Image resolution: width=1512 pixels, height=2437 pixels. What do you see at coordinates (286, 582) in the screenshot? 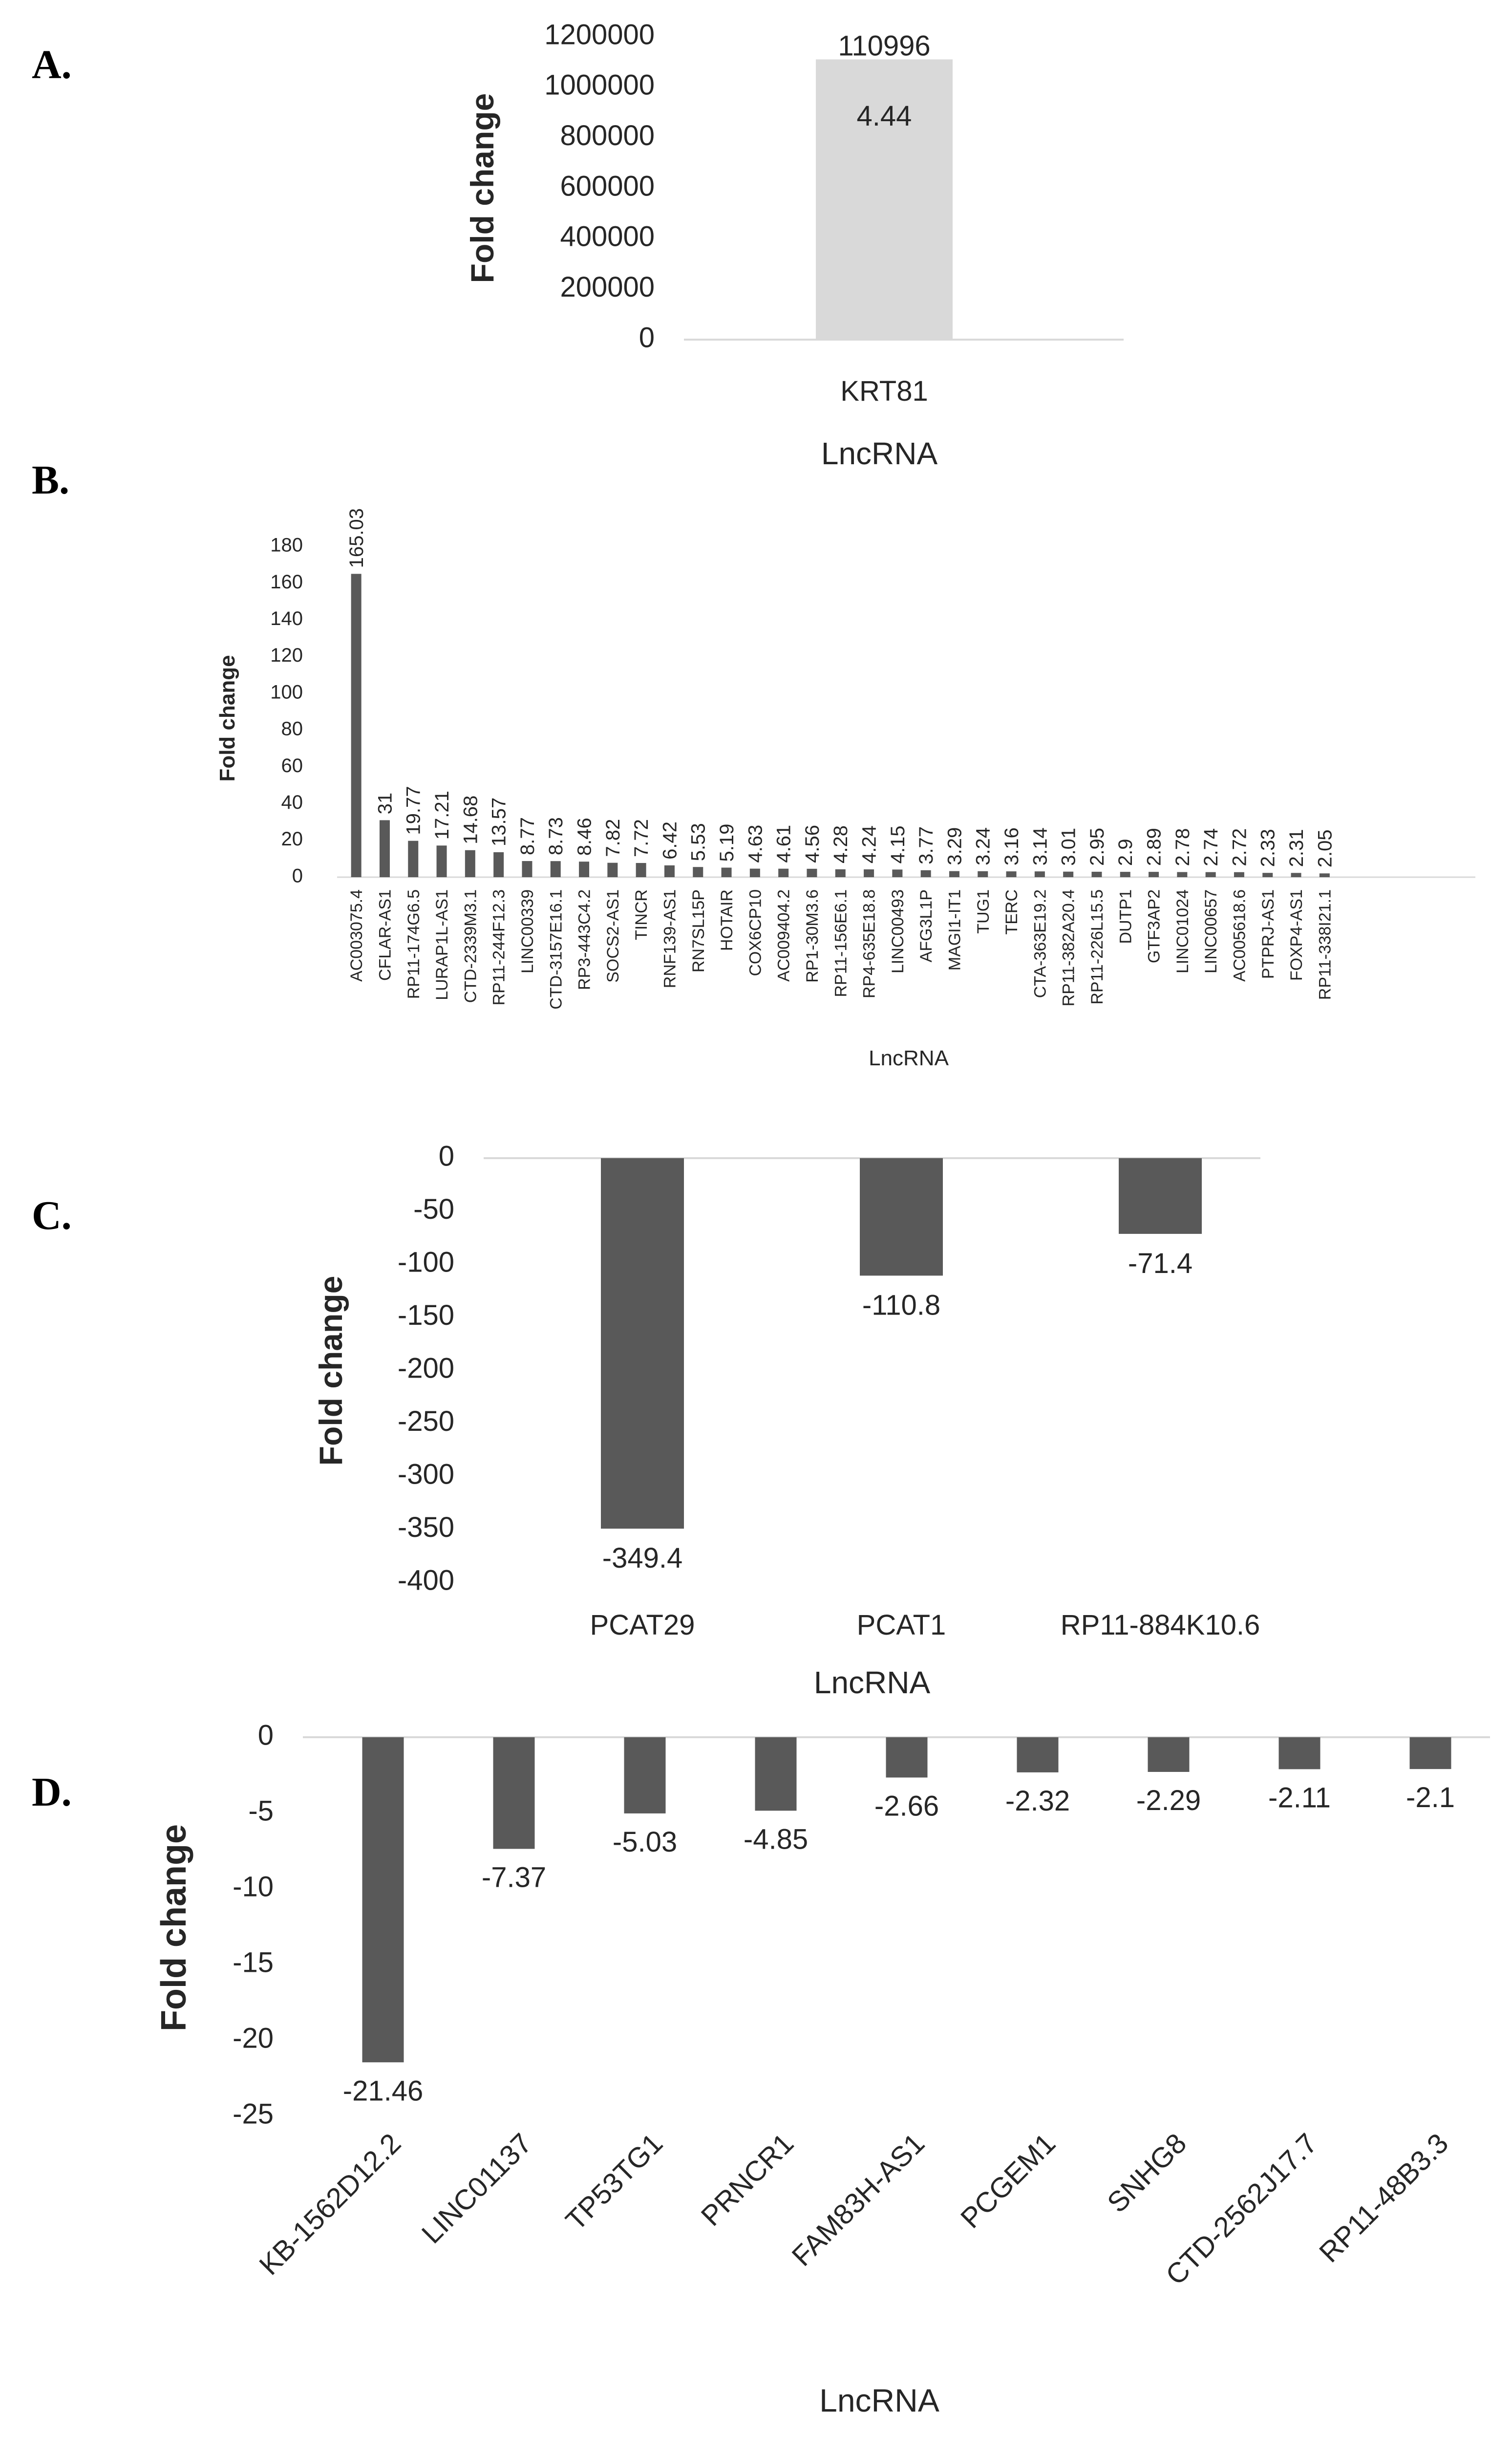
I see `y-tick-label: 160` at bounding box center [286, 582].